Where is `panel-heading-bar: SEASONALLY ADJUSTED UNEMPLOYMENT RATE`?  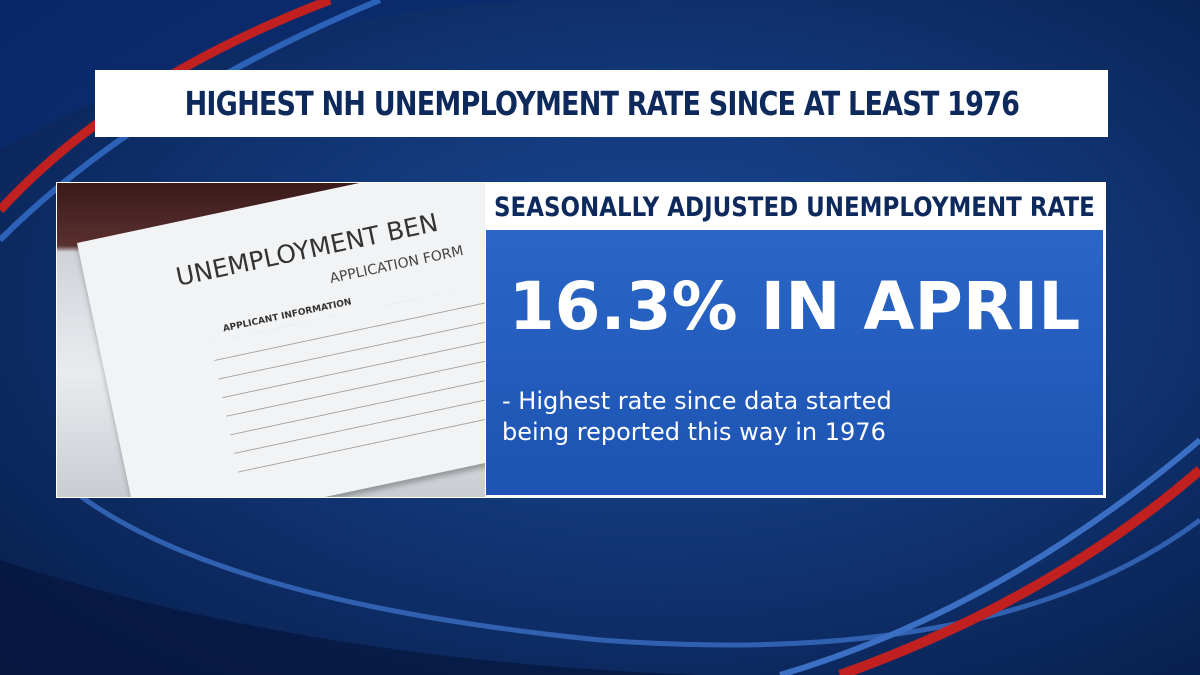
panel-heading-bar: SEASONALLY ADJUSTED UNEMPLOYMENT RATE is located at coordinates (794, 207).